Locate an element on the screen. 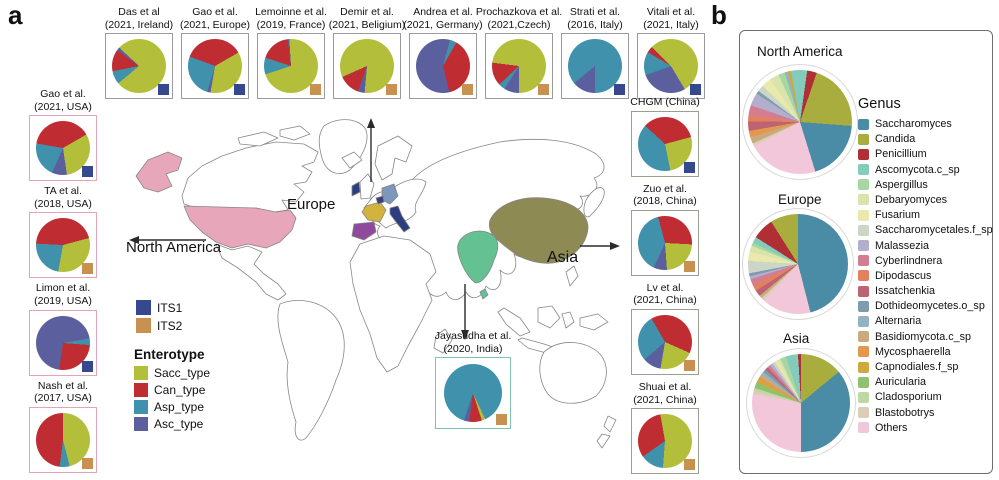 The image size is (999, 480). study-card-limon-et-al-2019-usa: Limon et al. (2019, USA) is located at coordinates (63, 329).